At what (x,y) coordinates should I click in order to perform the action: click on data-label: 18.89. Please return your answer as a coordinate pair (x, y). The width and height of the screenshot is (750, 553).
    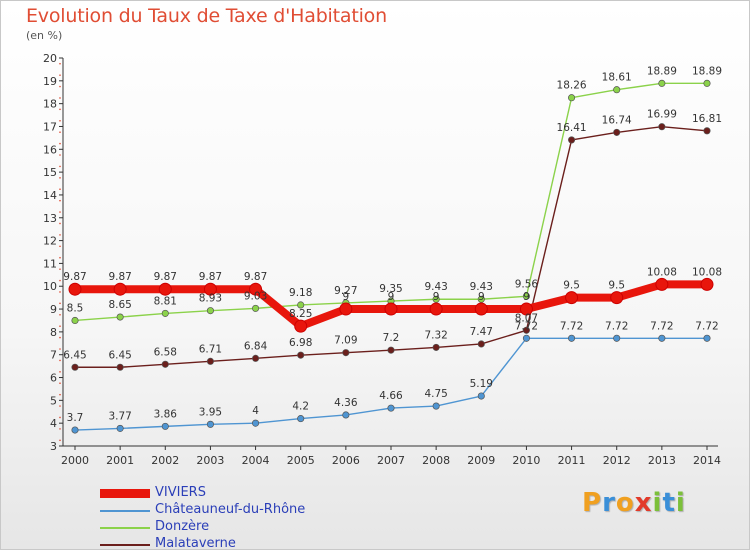
    Looking at the image, I should click on (707, 71).